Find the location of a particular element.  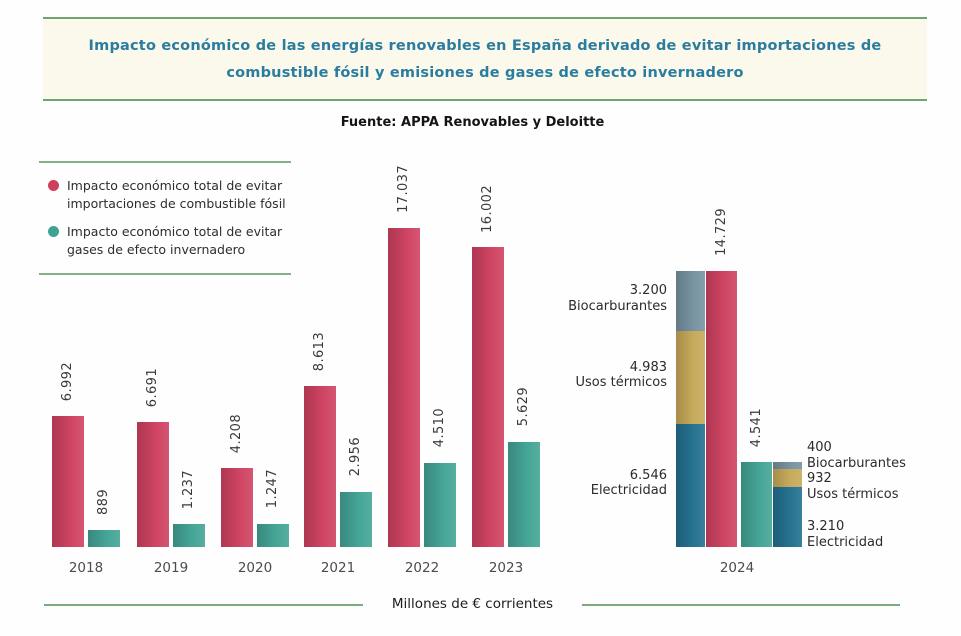

bar-fossil-2024-total is located at coordinates (721, 409).